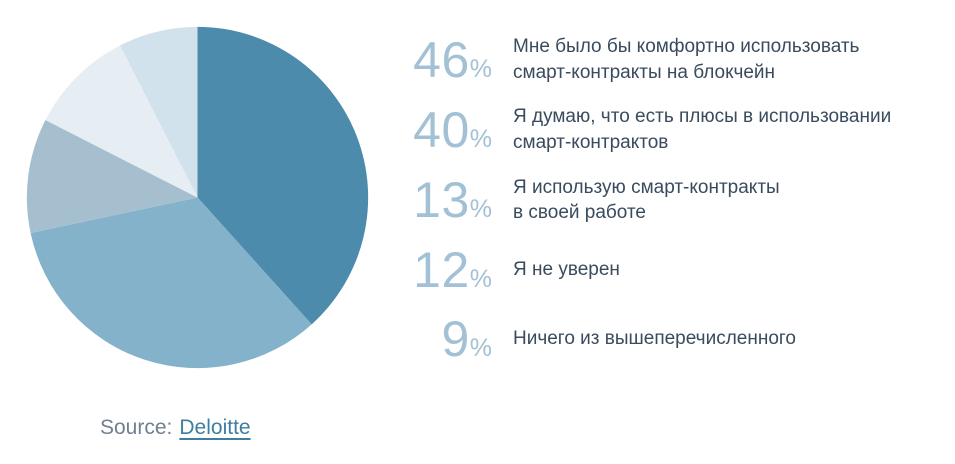 This screenshot has height=464, width=955. I want to click on percent-value: 13, so click(441, 200).